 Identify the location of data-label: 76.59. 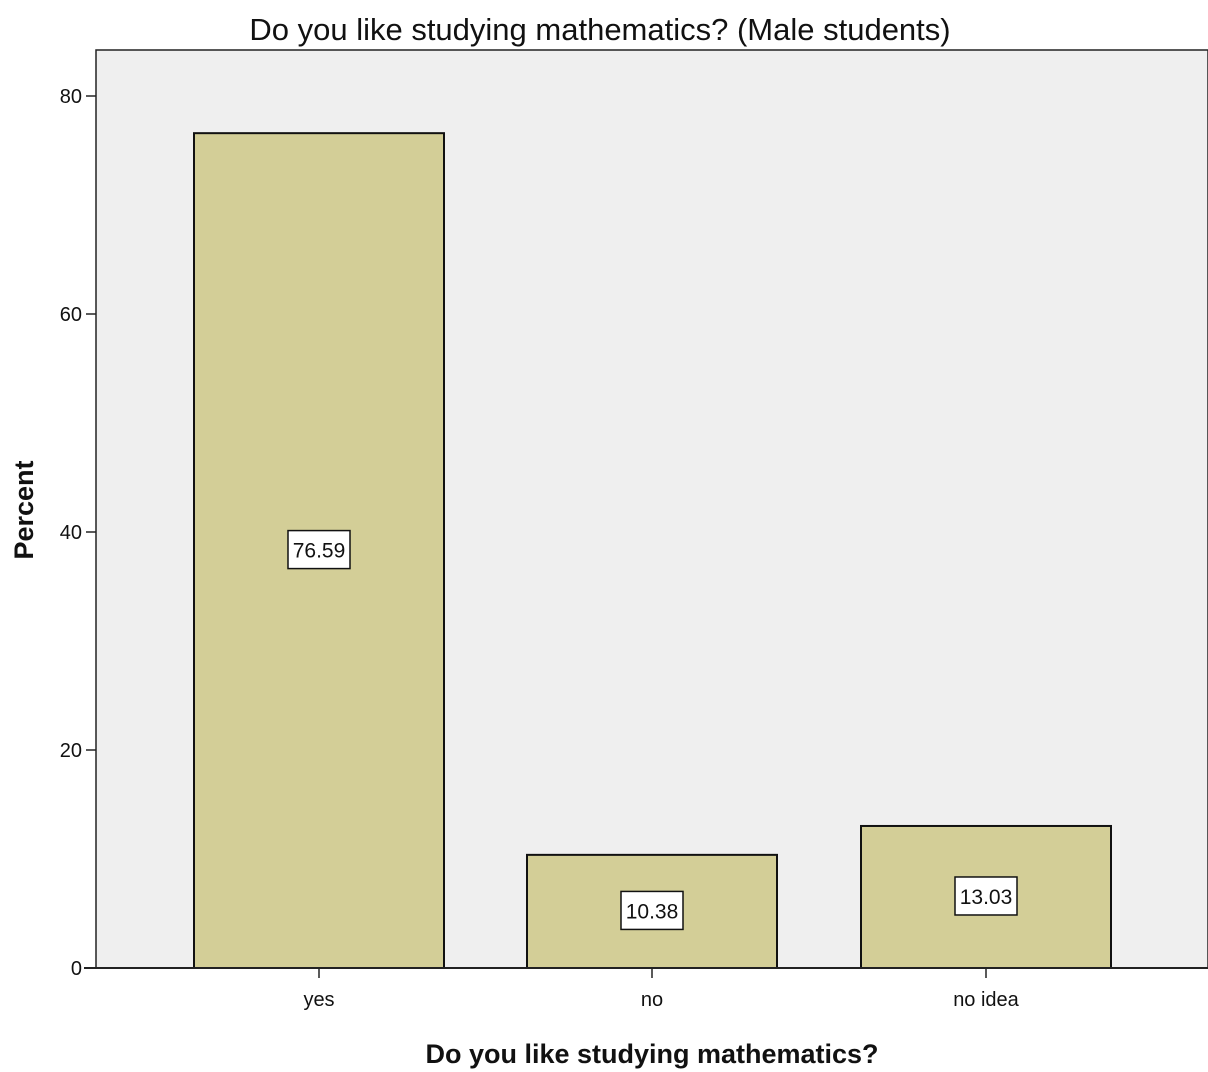
(319, 551).